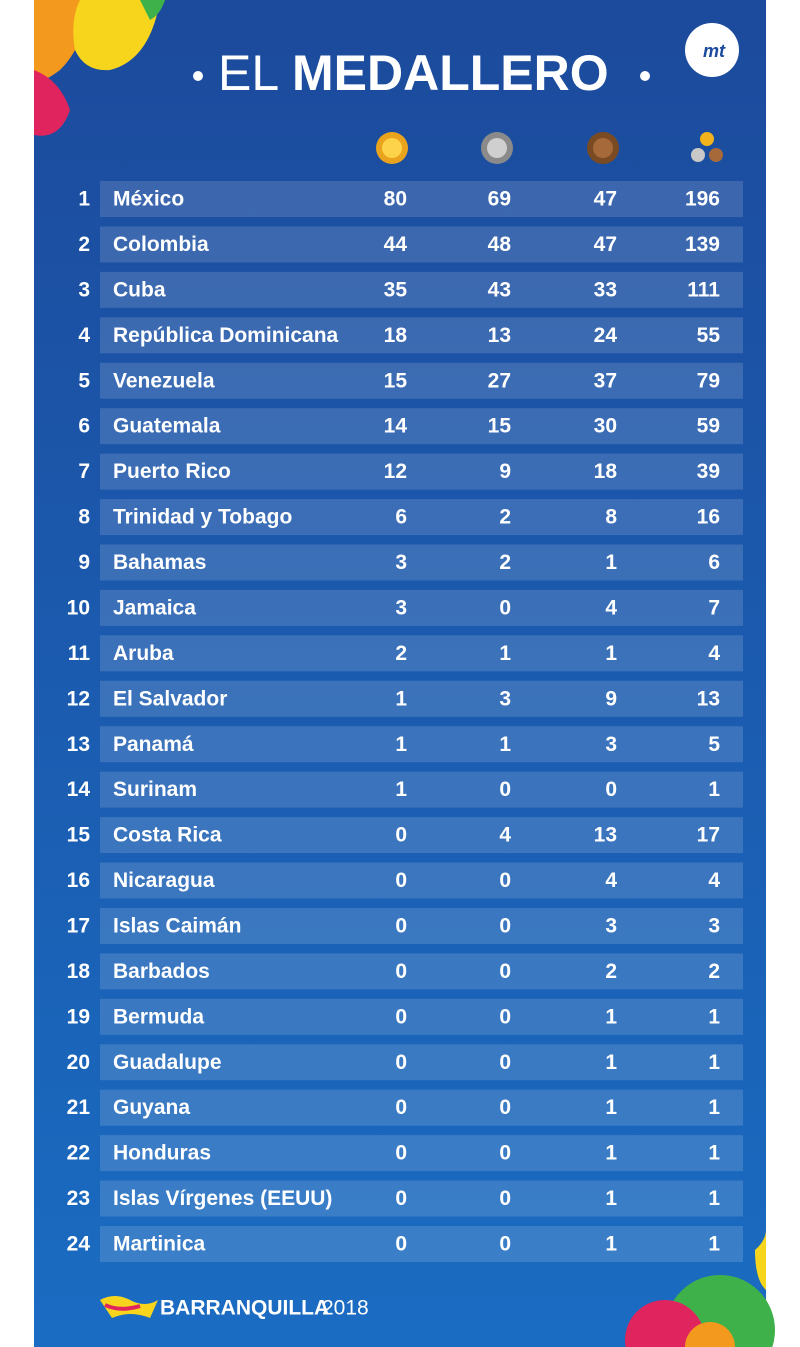 The image size is (800, 1347). What do you see at coordinates (79, 789) in the screenshot?
I see `rank: 14` at bounding box center [79, 789].